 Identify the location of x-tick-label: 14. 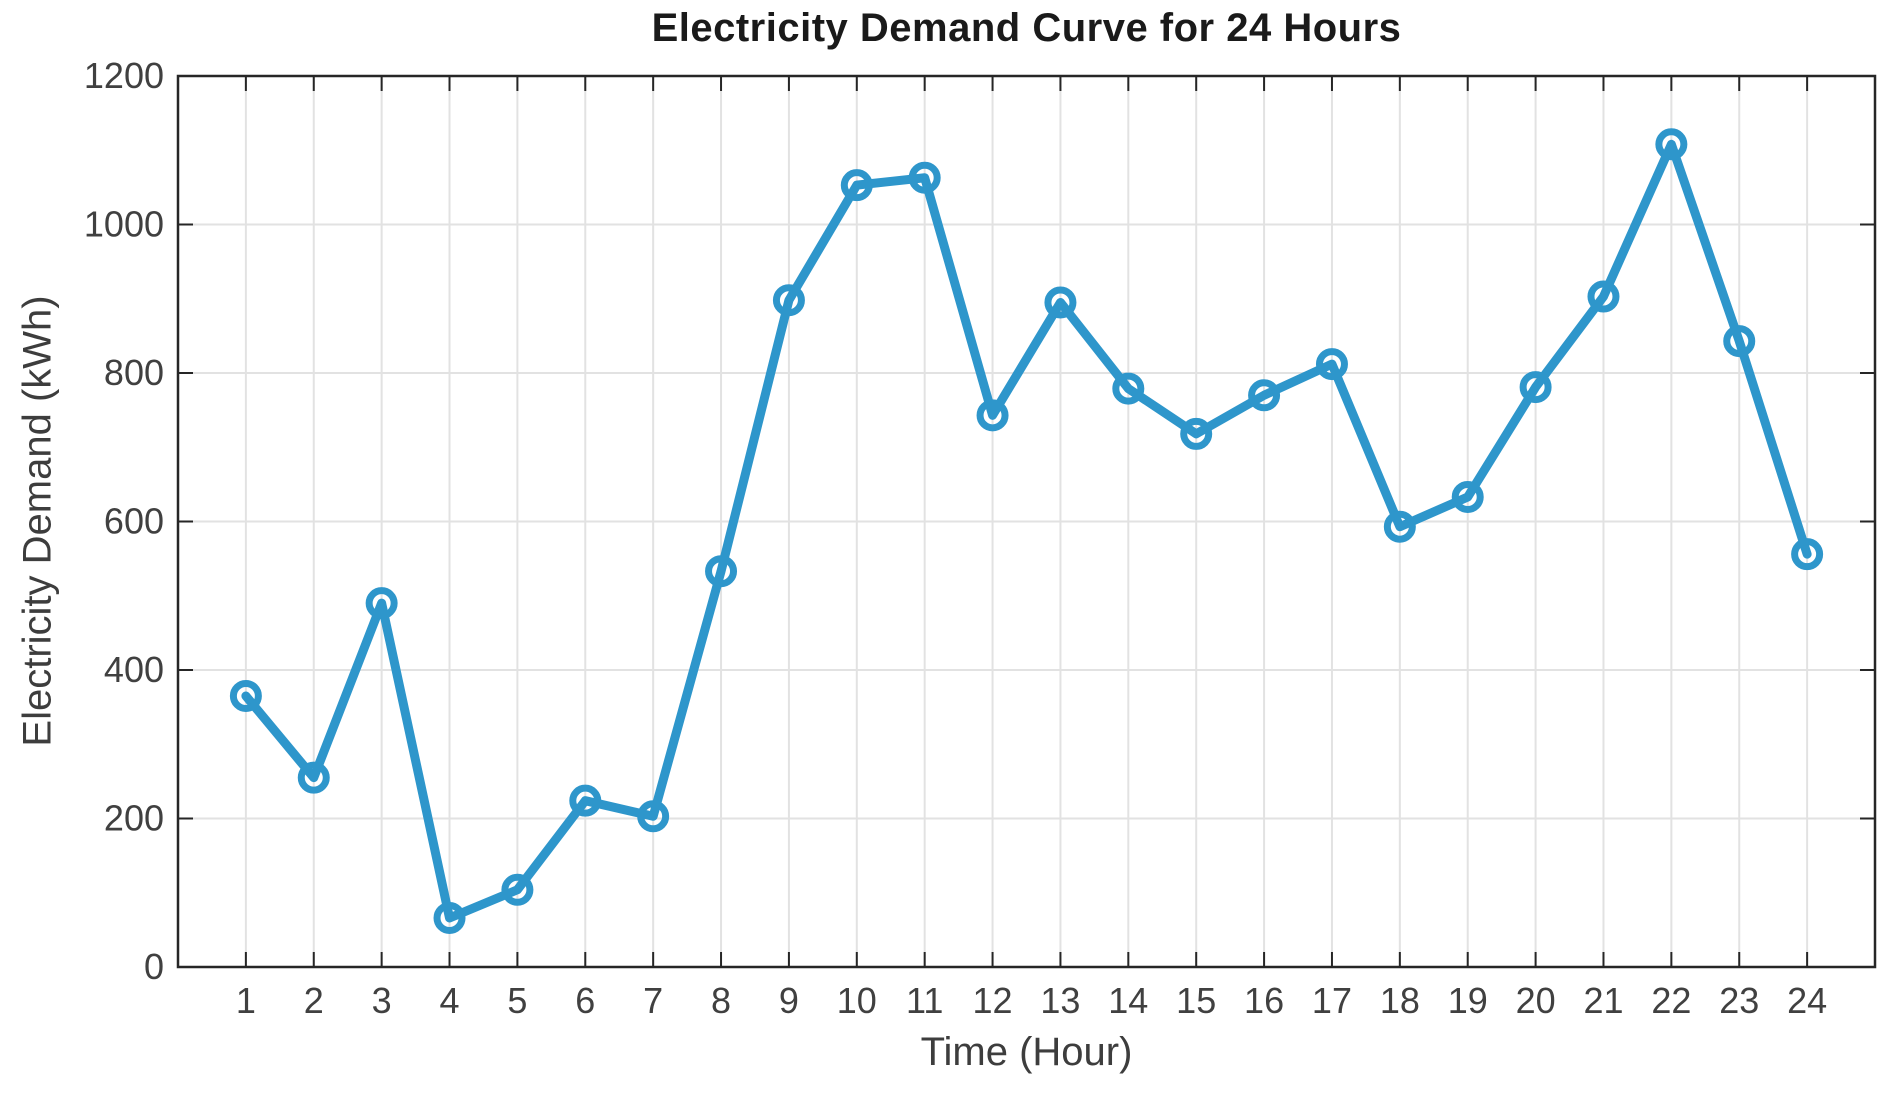
(1128, 1000).